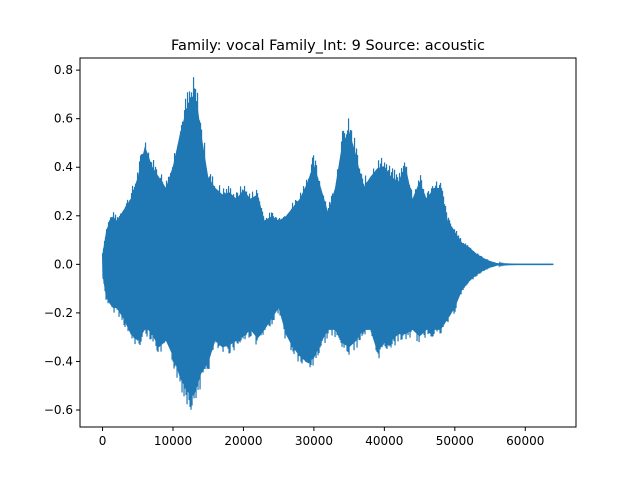  What do you see at coordinates (63, 119) in the screenshot?
I see `y-tick-label: 0.6` at bounding box center [63, 119].